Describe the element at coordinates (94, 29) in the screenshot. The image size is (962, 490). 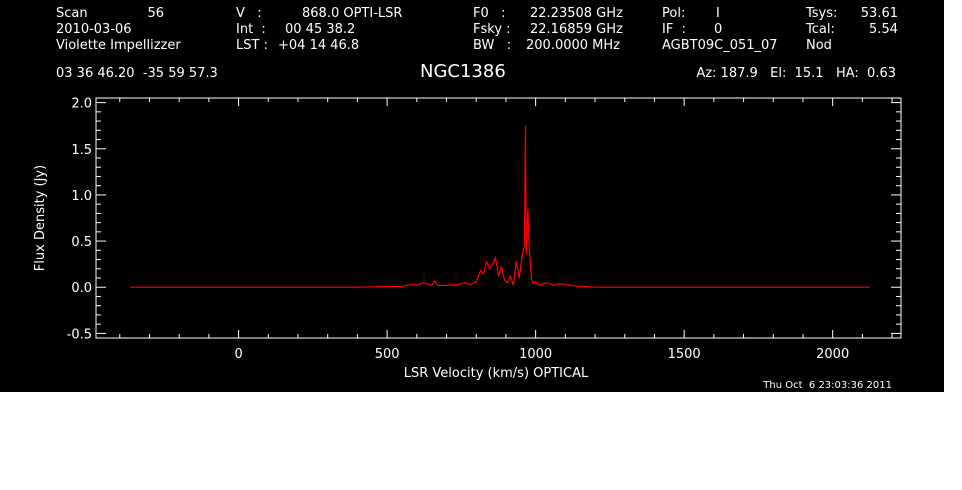
I see `observation-date: 2010-03-06` at that location.